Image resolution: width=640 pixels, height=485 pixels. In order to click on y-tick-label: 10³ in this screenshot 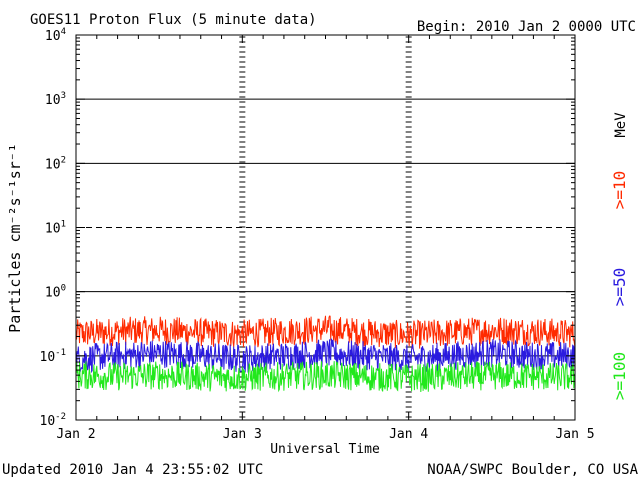, I will do `click(55, 99)`.